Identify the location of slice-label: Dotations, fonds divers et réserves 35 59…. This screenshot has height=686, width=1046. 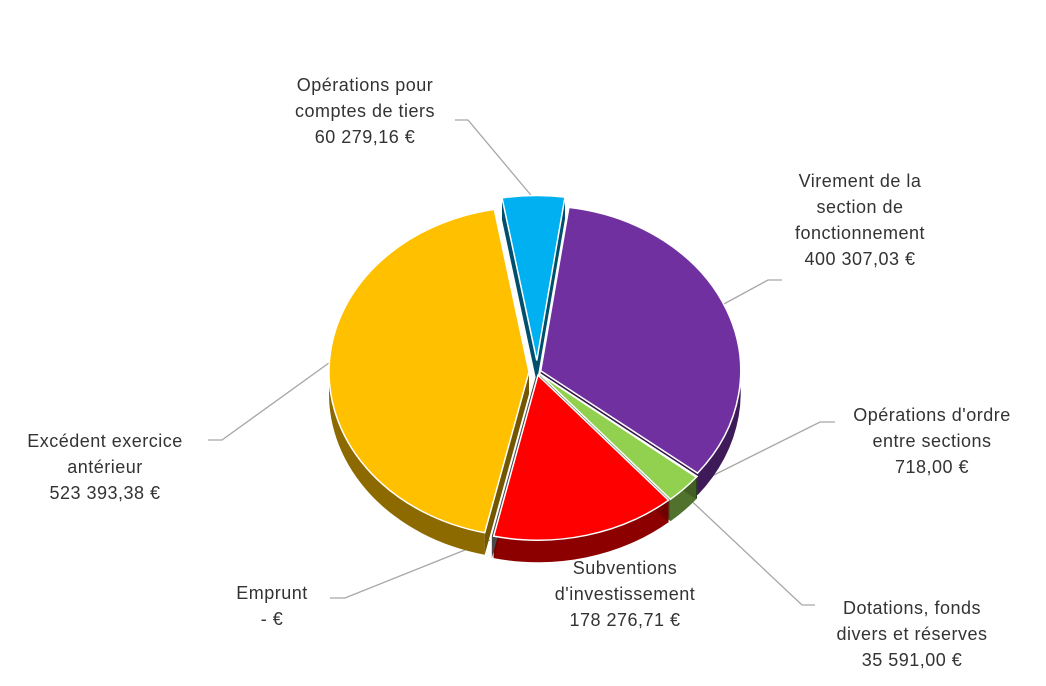
(912, 634).